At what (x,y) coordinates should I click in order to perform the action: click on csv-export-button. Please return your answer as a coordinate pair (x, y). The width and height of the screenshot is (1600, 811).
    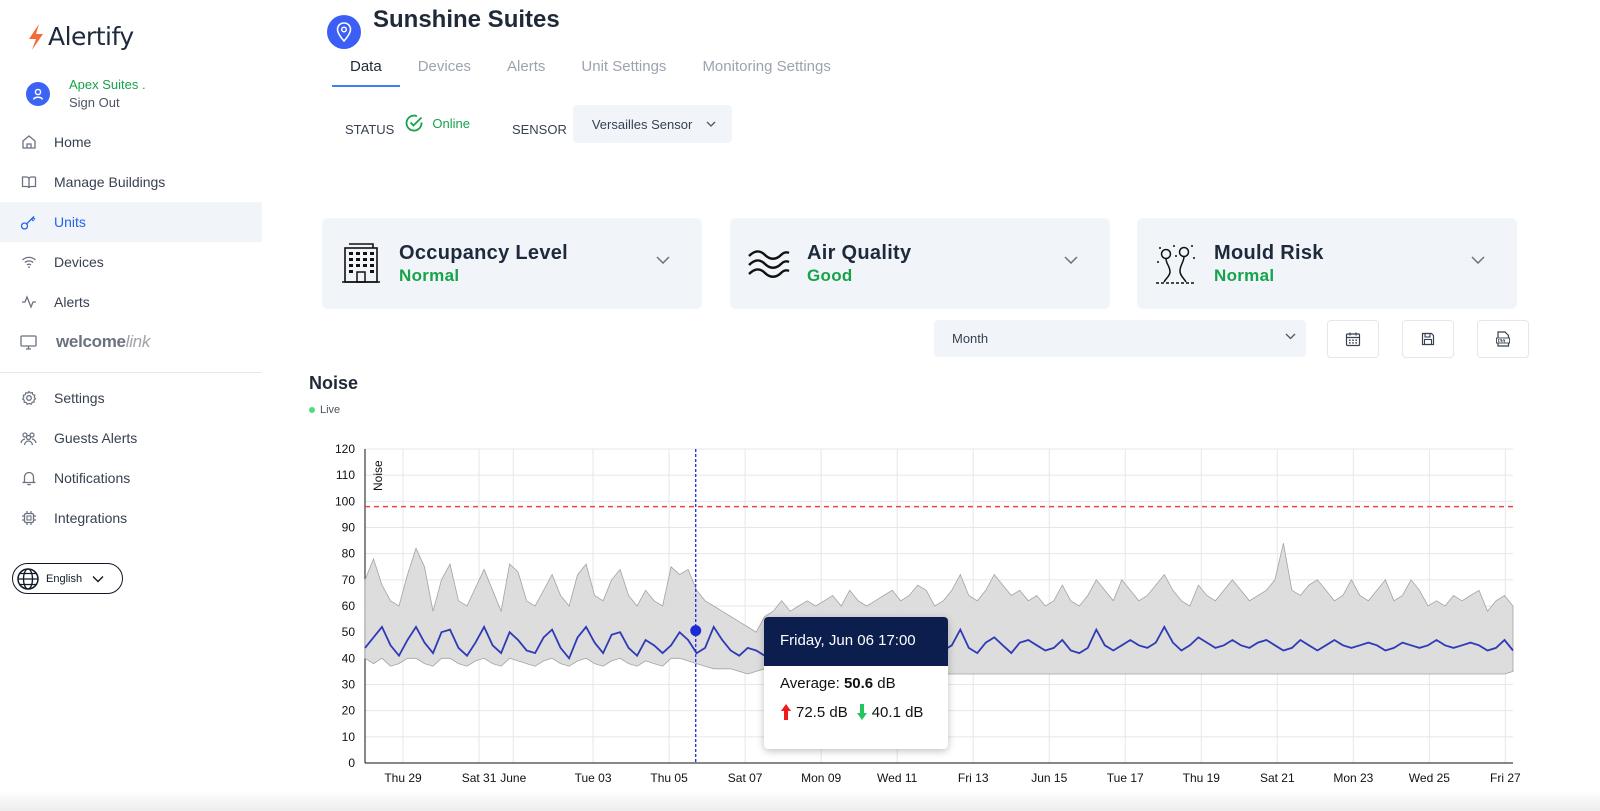
    Looking at the image, I should click on (1503, 339).